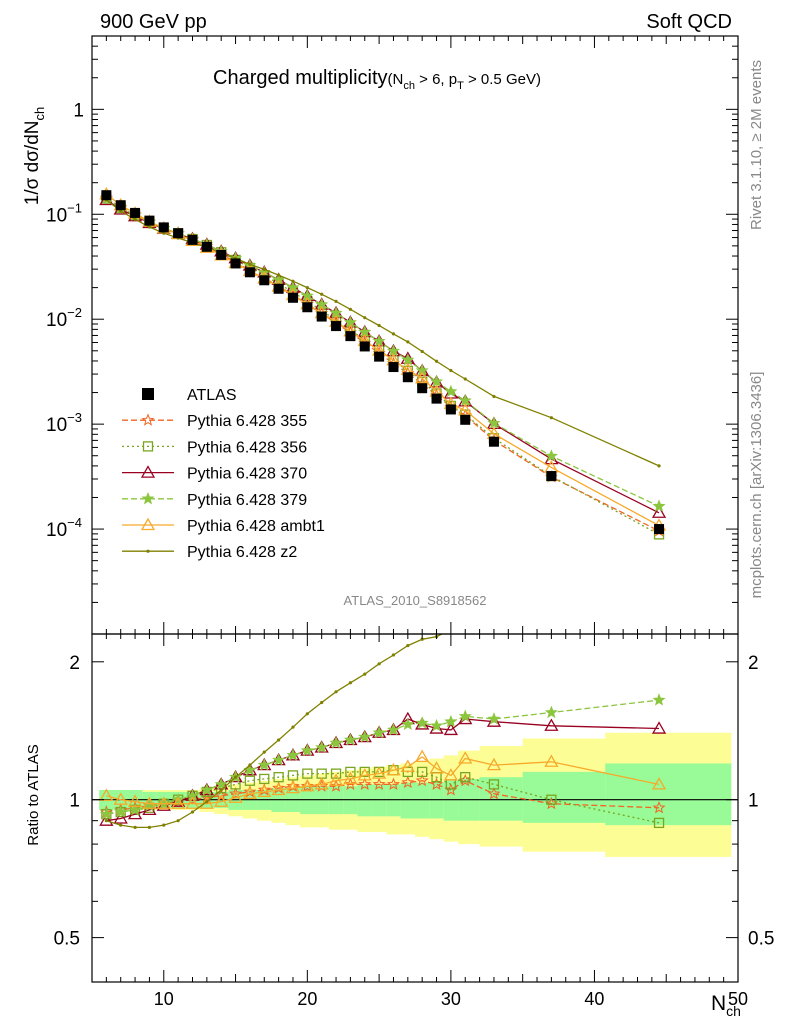  Describe the element at coordinates (396, 79) in the screenshot. I see `chart-title-sub: (N` at that location.